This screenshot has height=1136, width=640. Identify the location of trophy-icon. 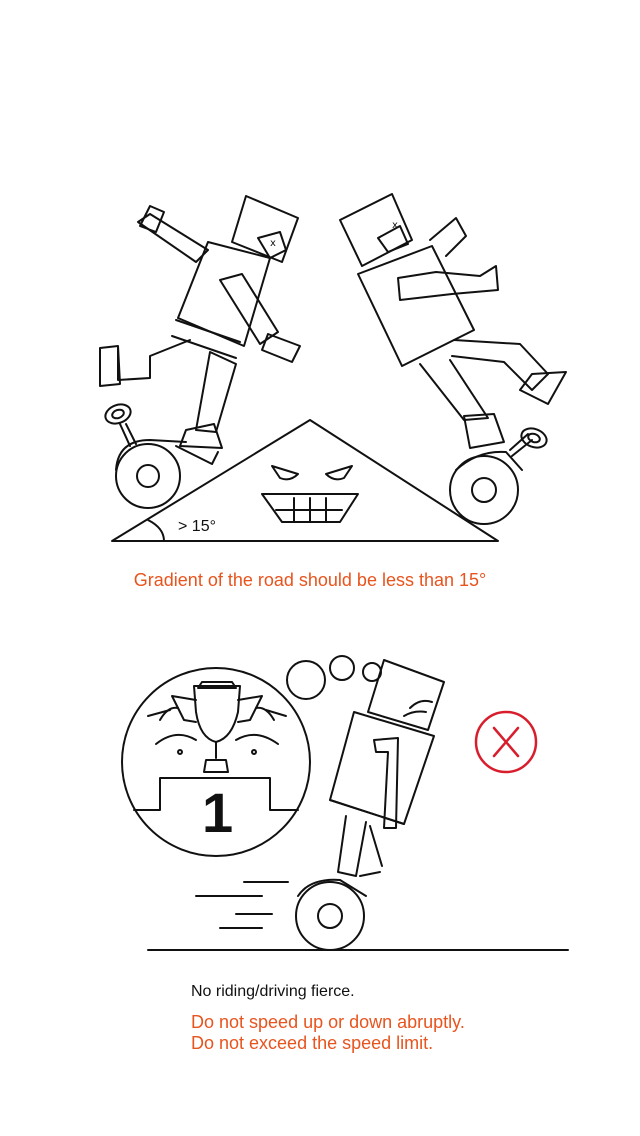
(217, 727).